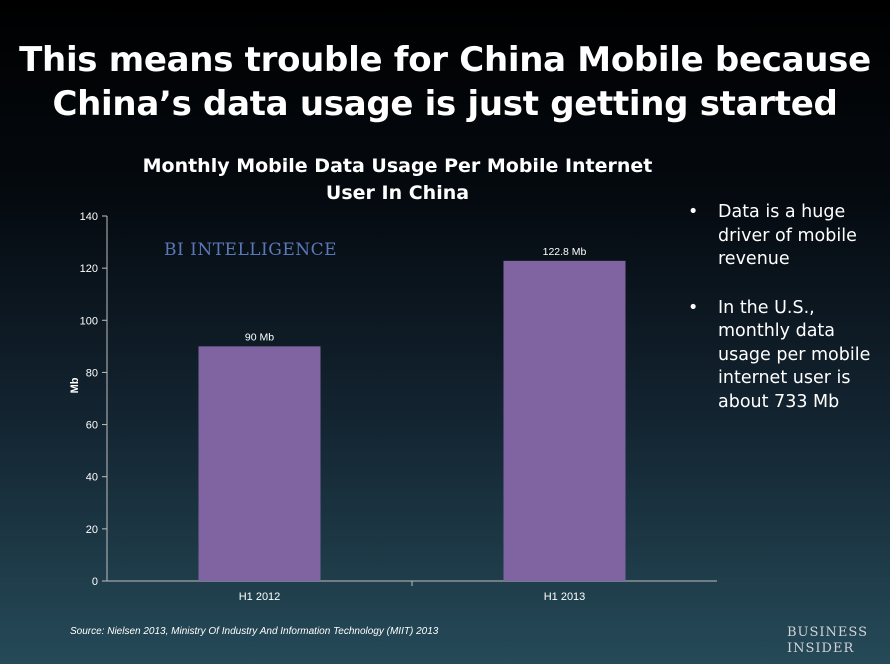  What do you see at coordinates (259, 337) in the screenshot?
I see `bar-data-label: 90 Mb` at bounding box center [259, 337].